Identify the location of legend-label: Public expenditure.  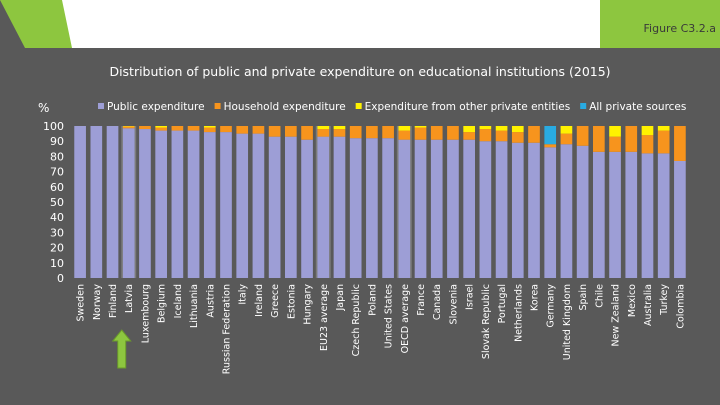
(156, 107).